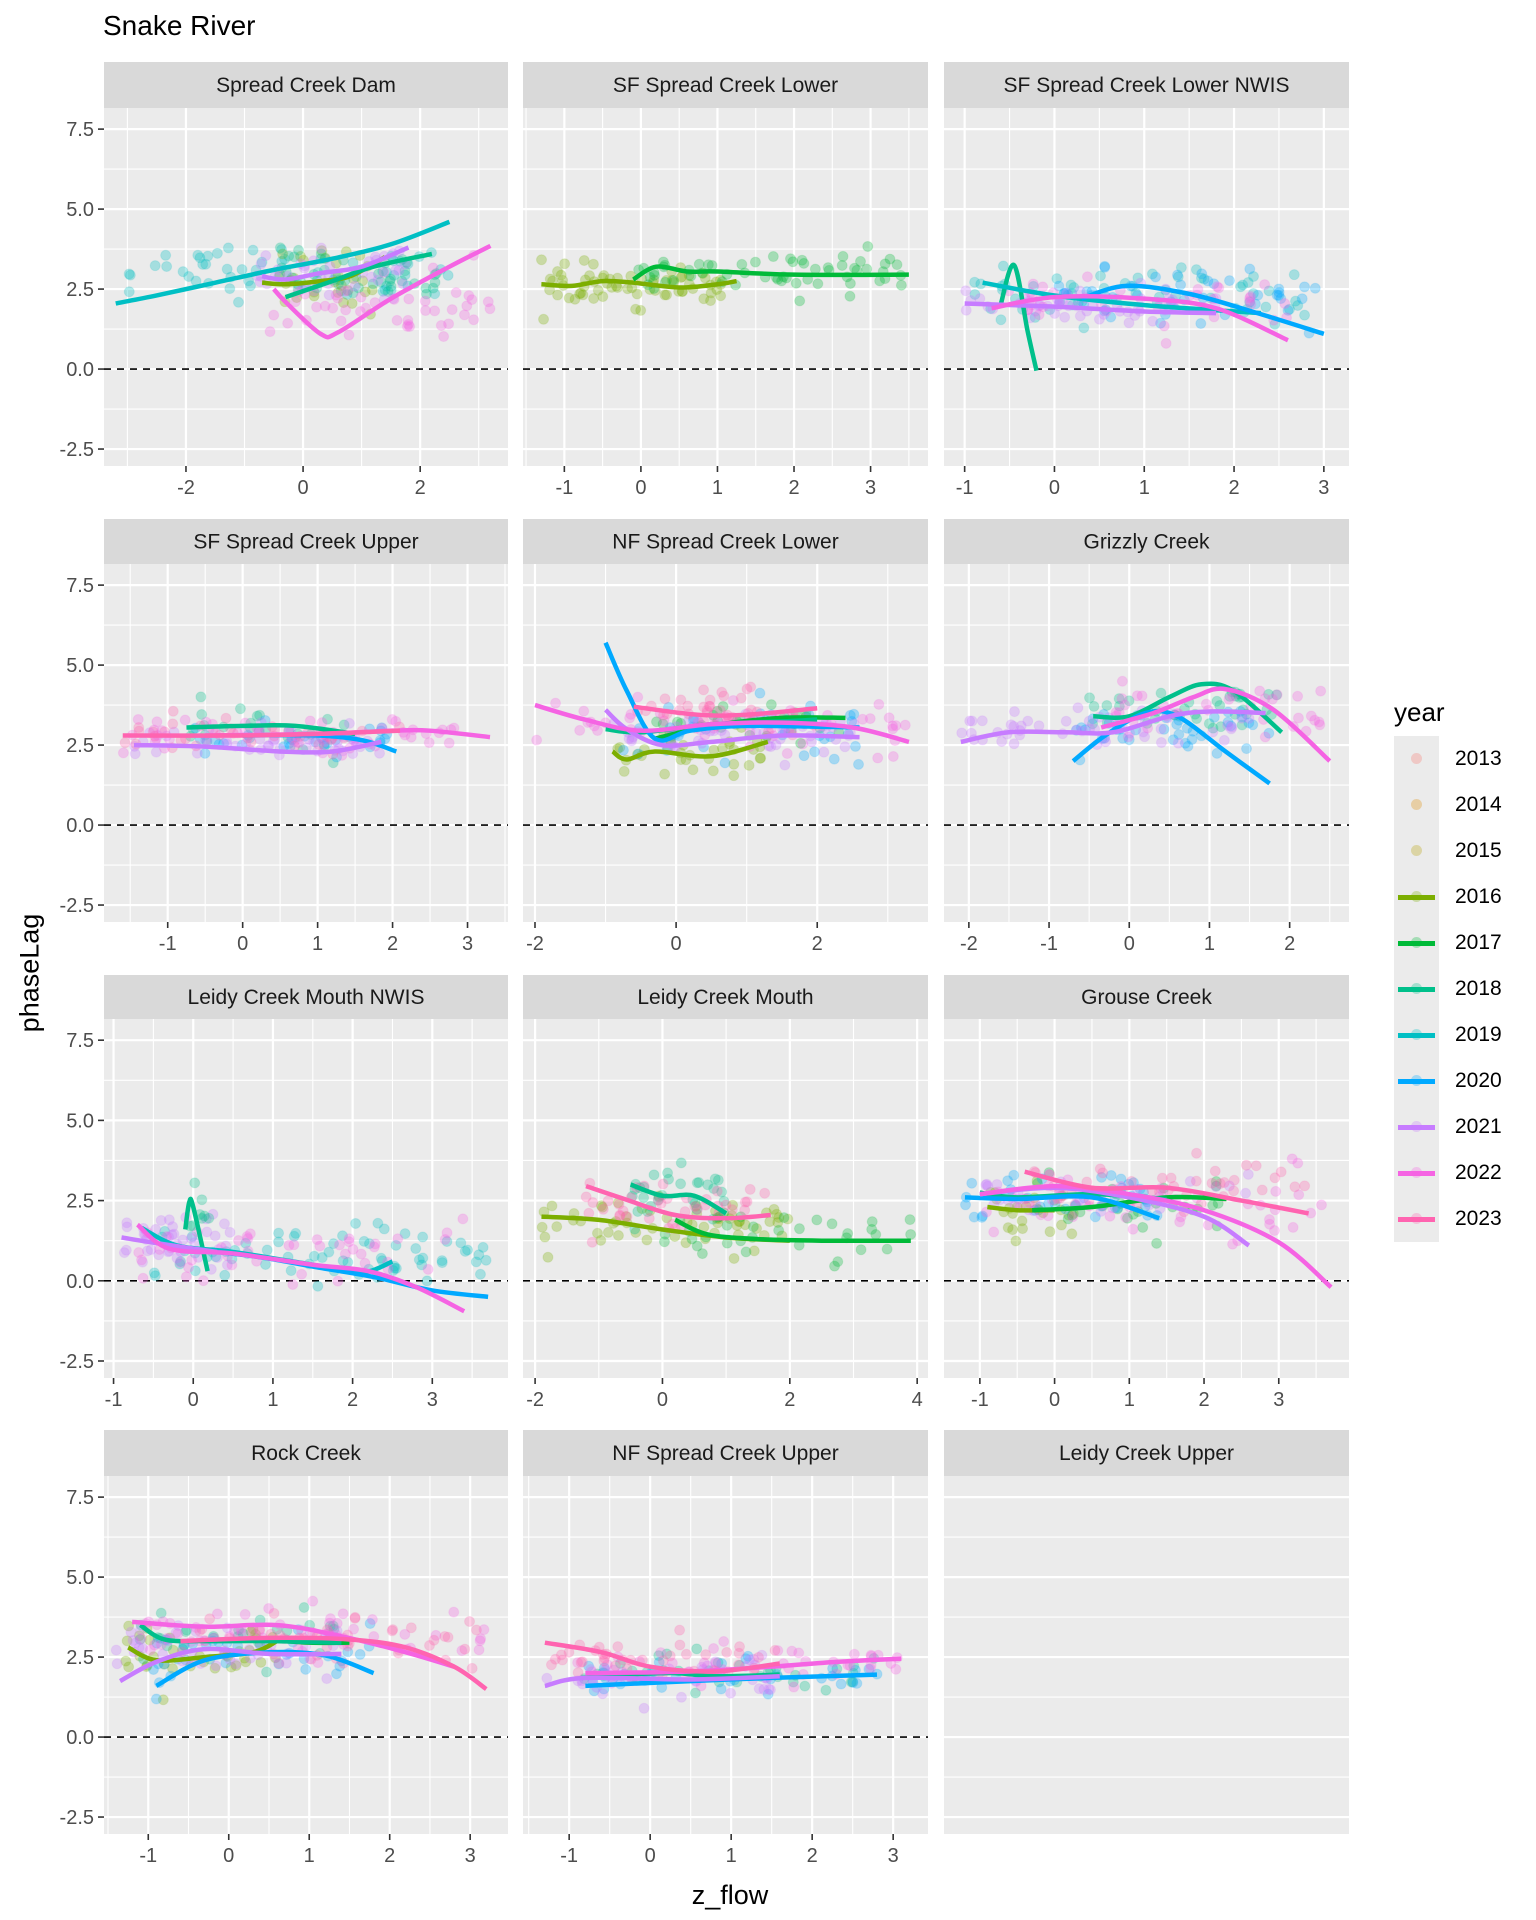  What do you see at coordinates (1146, 1453) in the screenshot?
I see `facet-strip-label: Leidy Creek Upper` at bounding box center [1146, 1453].